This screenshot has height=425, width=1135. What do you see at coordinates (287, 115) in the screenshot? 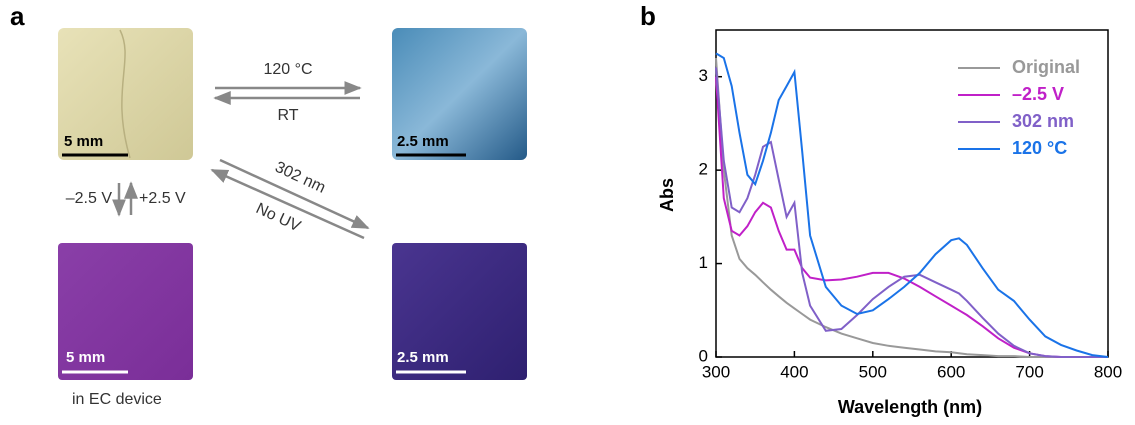
I see `arrow-label: RT` at bounding box center [287, 115].